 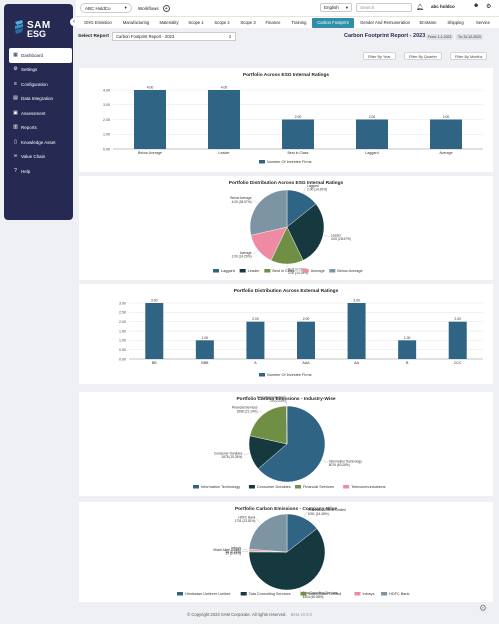 I want to click on sidebar-item-help: ? Help, so click(x=40, y=171).